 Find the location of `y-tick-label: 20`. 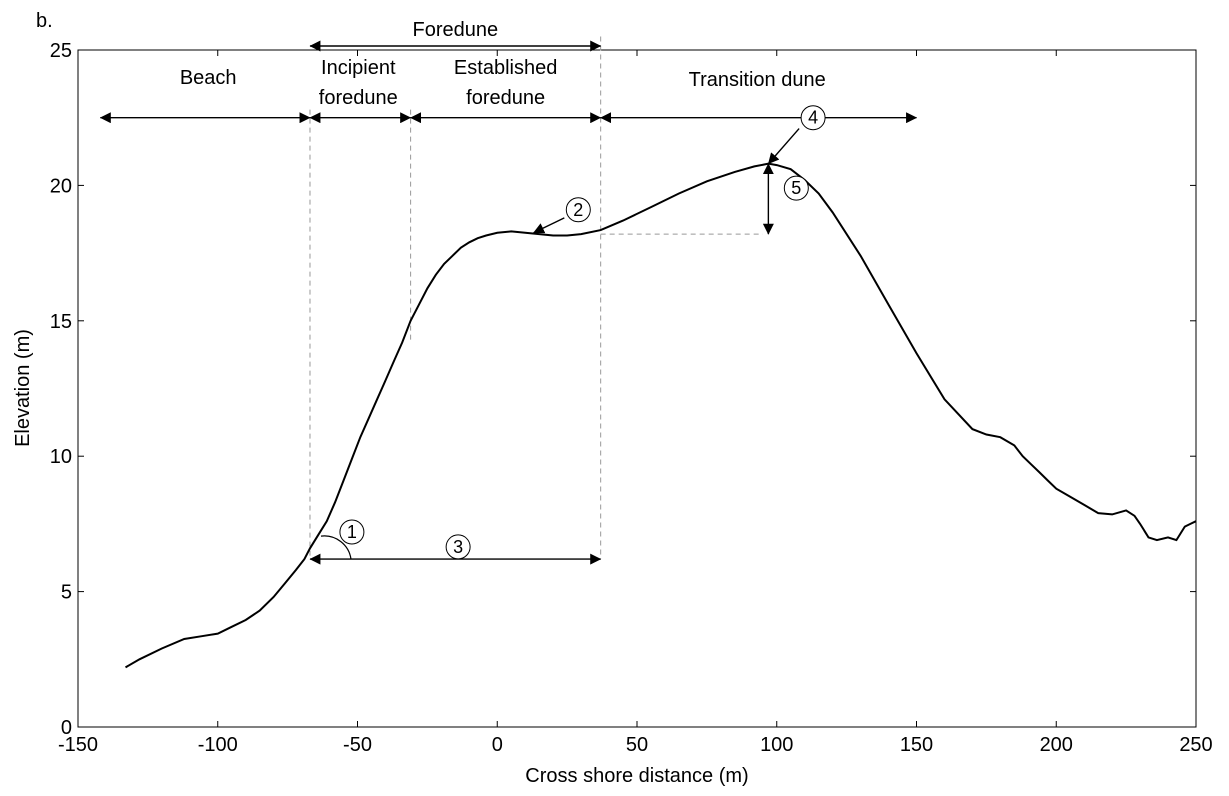

y-tick-label: 20 is located at coordinates (61, 186).